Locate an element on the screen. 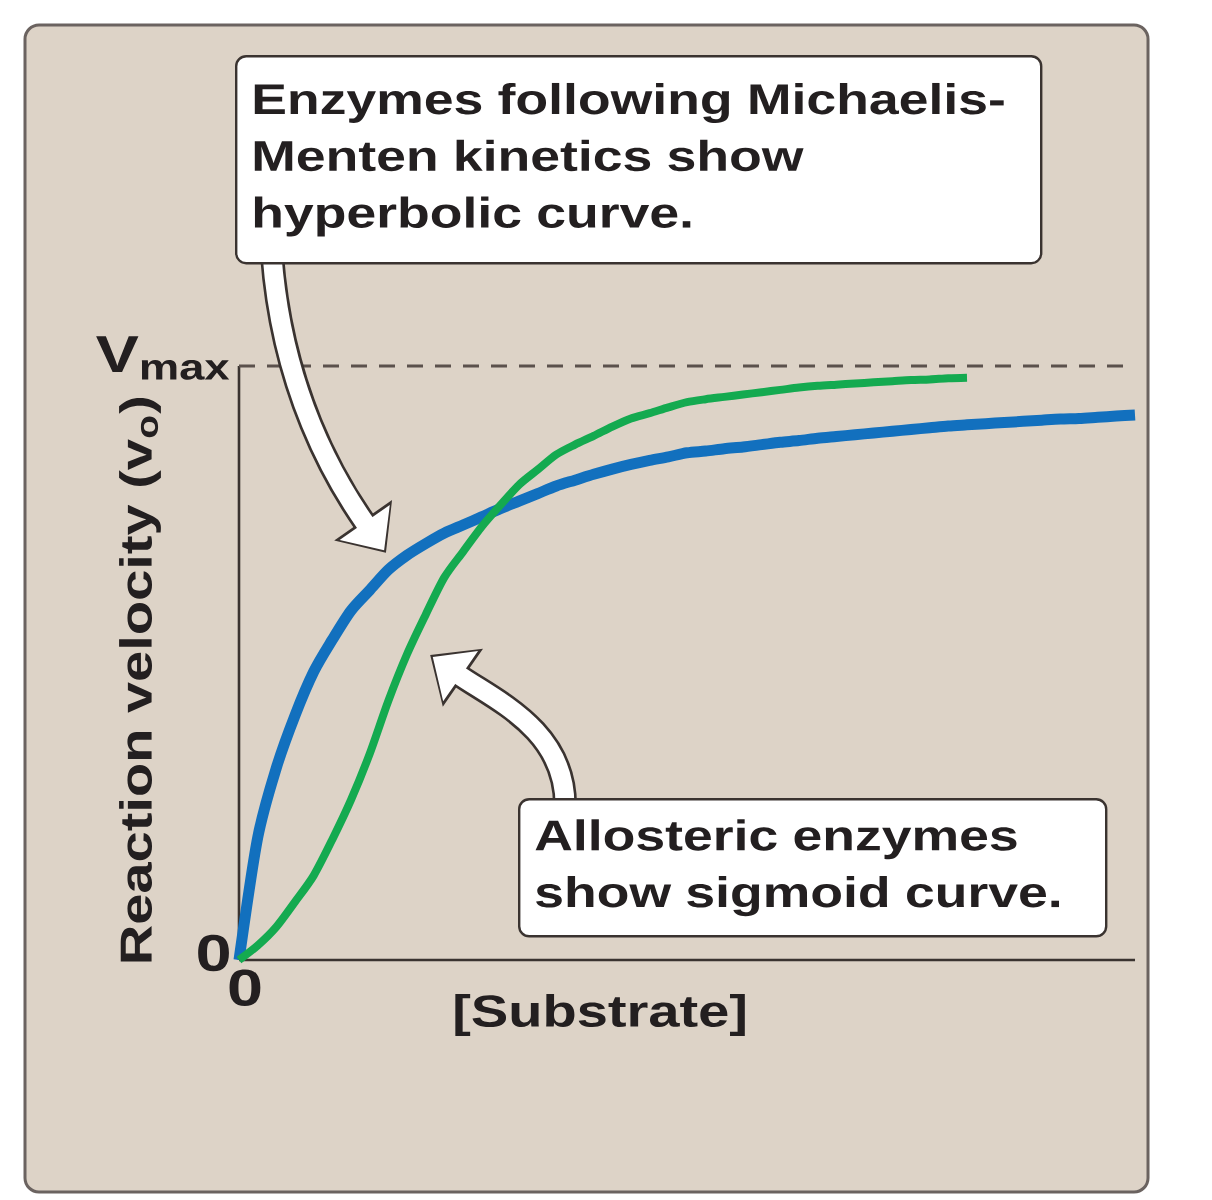  text: Enzymes following Michaelis-Menten kinetics show hyperbolic curve. is located at coordinates (629, 159).